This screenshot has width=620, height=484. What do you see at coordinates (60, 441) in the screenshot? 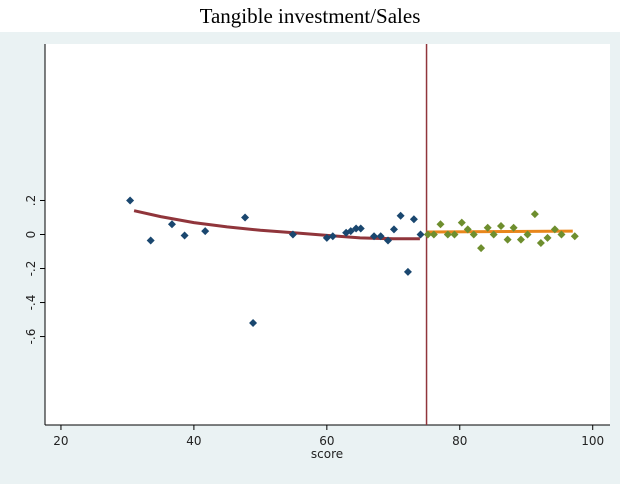
I see `x-tick-label: 20` at bounding box center [60, 441].